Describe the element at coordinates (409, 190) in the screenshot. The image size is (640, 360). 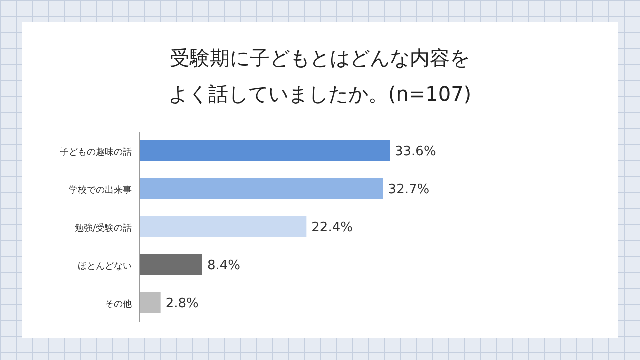
I see `data-label: 32.7%` at that location.